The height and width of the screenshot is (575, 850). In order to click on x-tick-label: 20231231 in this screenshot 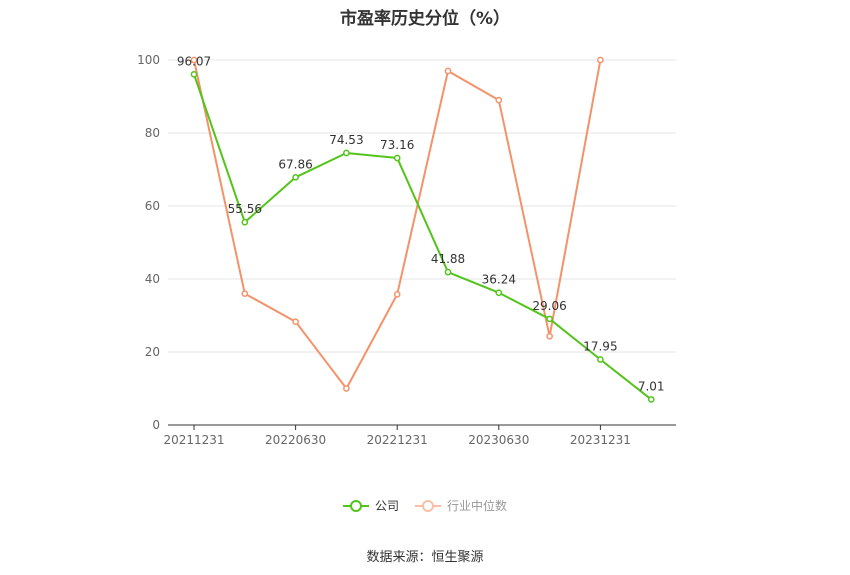, I will do `click(600, 440)`.